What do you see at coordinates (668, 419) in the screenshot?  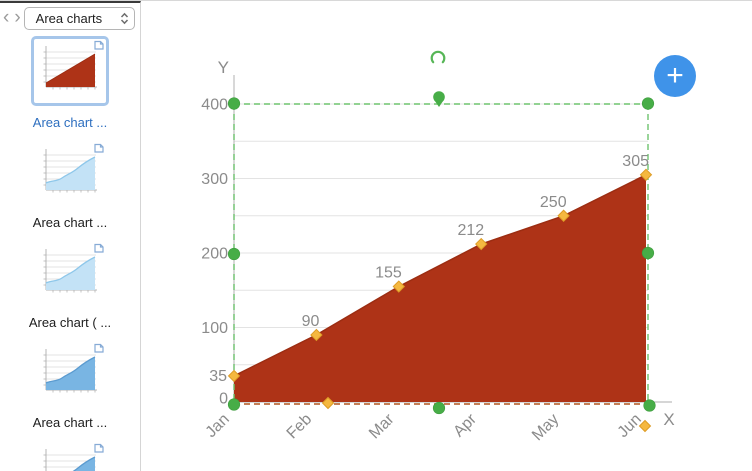 I see `axis-title-x: X` at bounding box center [668, 419].